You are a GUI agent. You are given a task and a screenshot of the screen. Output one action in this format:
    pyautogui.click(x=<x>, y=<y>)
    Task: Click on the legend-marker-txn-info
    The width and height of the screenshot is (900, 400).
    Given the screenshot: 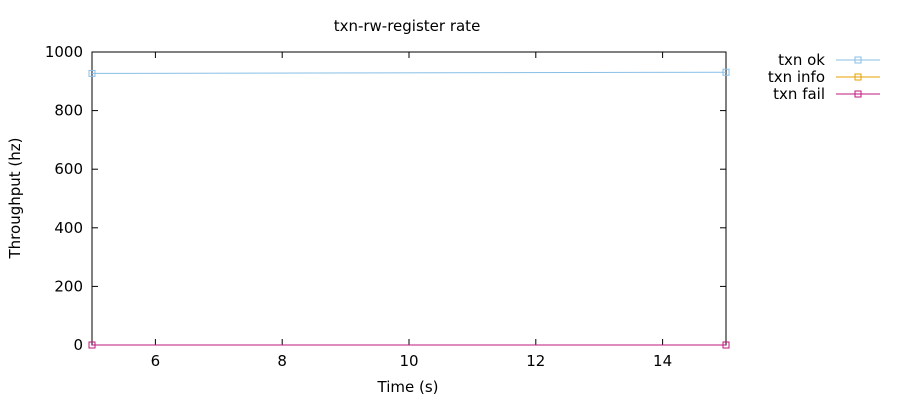 What is the action you would take?
    pyautogui.click(x=858, y=77)
    